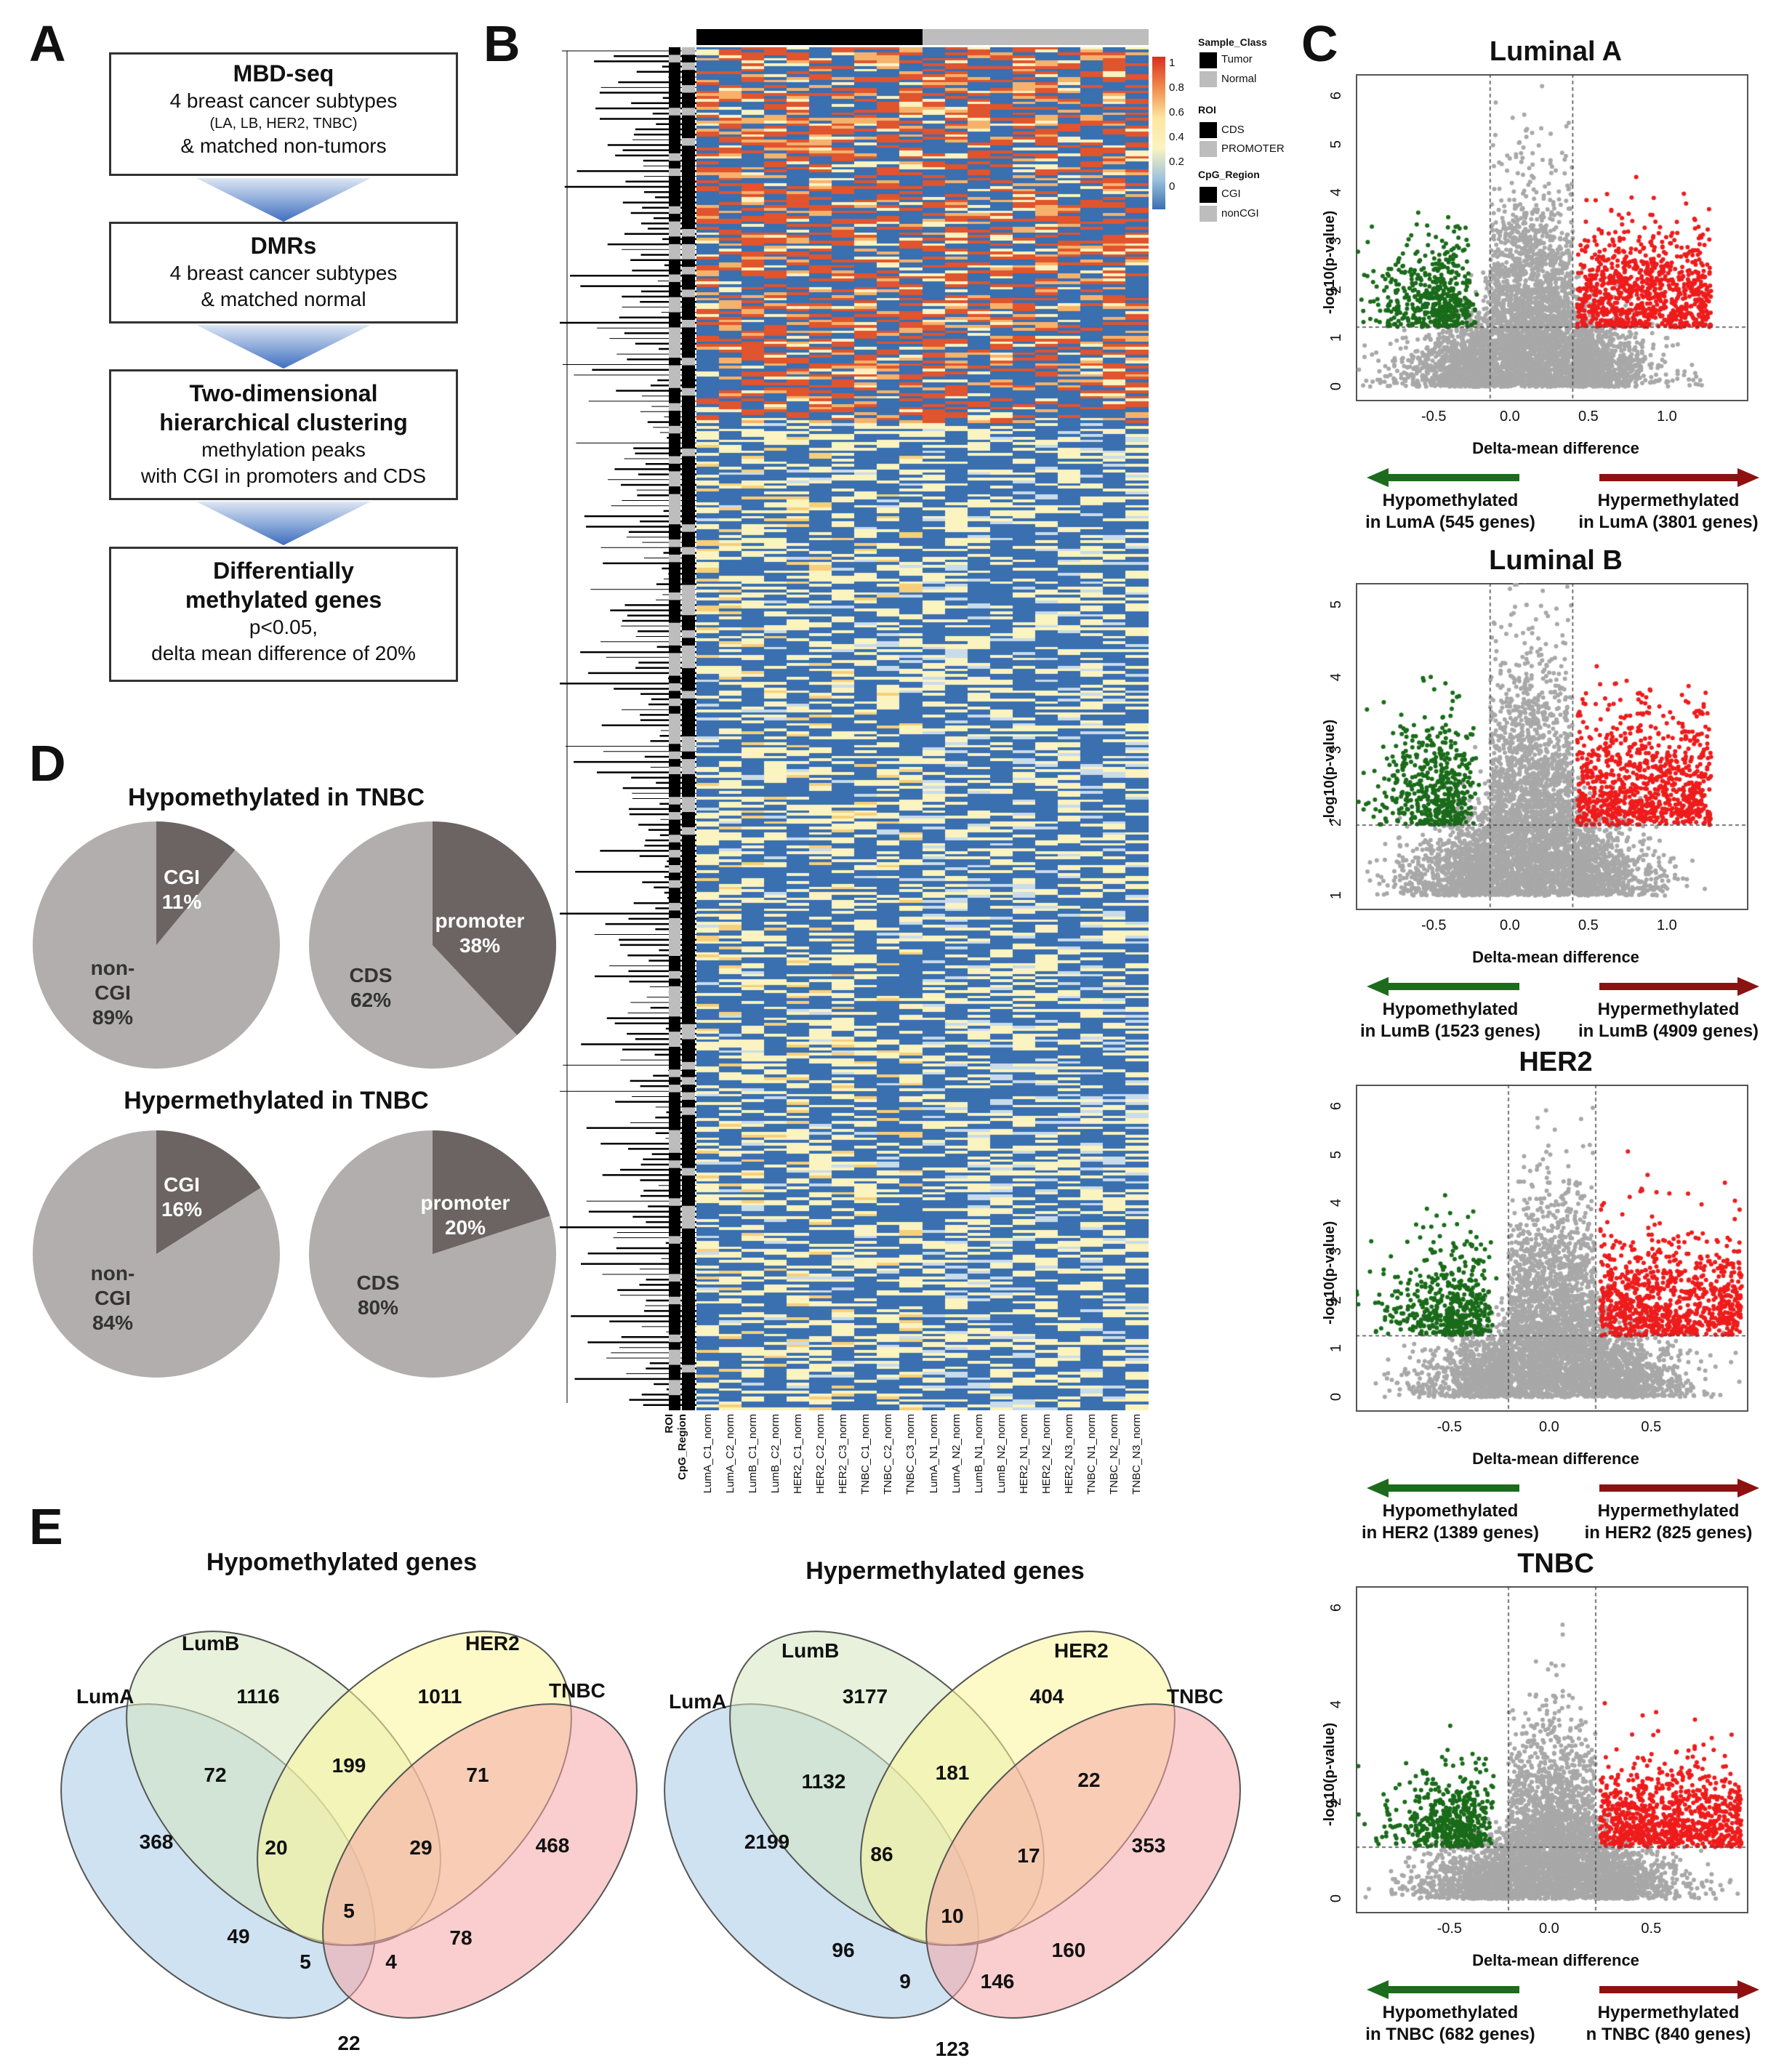 The height and width of the screenshot is (2066, 1792). What do you see at coordinates (1336, 289) in the screenshot?
I see `volcano-ytick: 2` at bounding box center [1336, 289].